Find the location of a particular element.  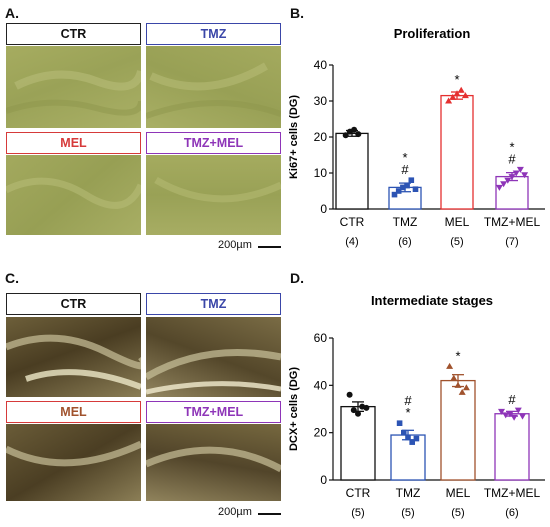

label-tmzmel-c: TMZ+MEL is located at coordinates (213, 412).